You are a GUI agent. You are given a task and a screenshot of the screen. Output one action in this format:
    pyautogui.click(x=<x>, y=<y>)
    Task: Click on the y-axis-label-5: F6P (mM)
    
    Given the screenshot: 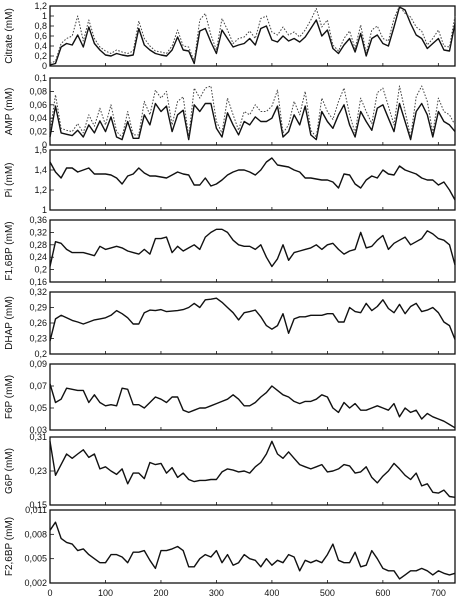 What is the action you would take?
    pyautogui.click(x=9, y=397)
    